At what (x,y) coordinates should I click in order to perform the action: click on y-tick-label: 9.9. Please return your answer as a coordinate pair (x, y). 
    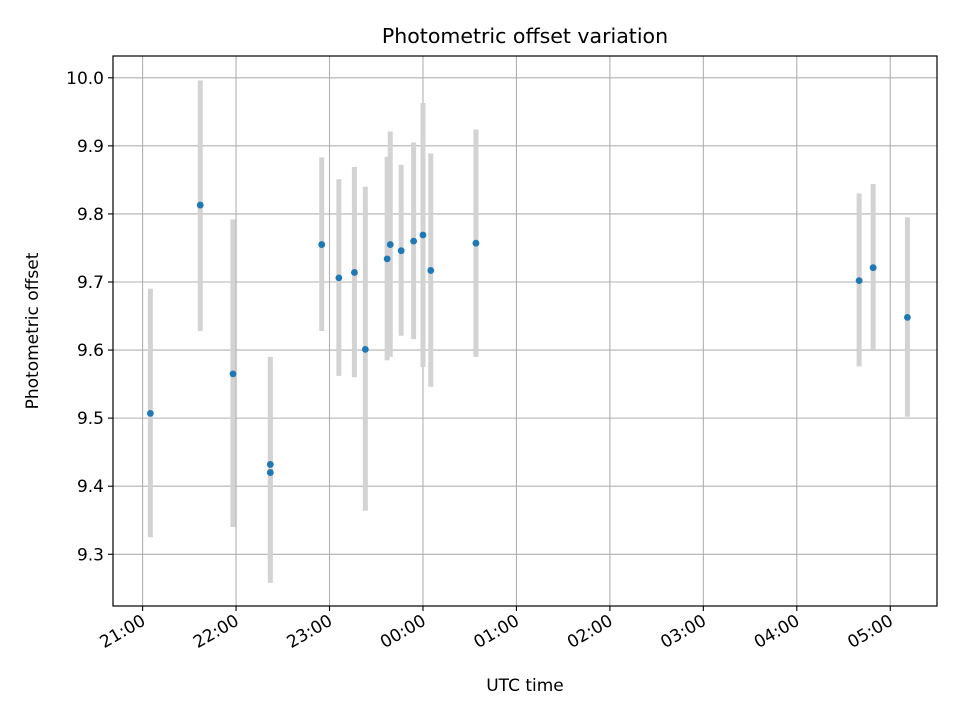
    Looking at the image, I should click on (90, 147).